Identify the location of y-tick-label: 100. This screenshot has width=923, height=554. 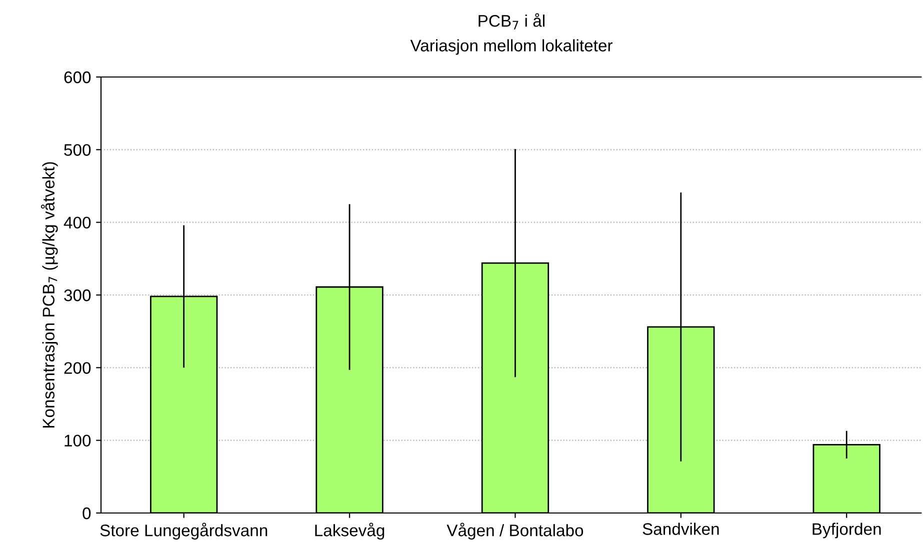
(77, 440).